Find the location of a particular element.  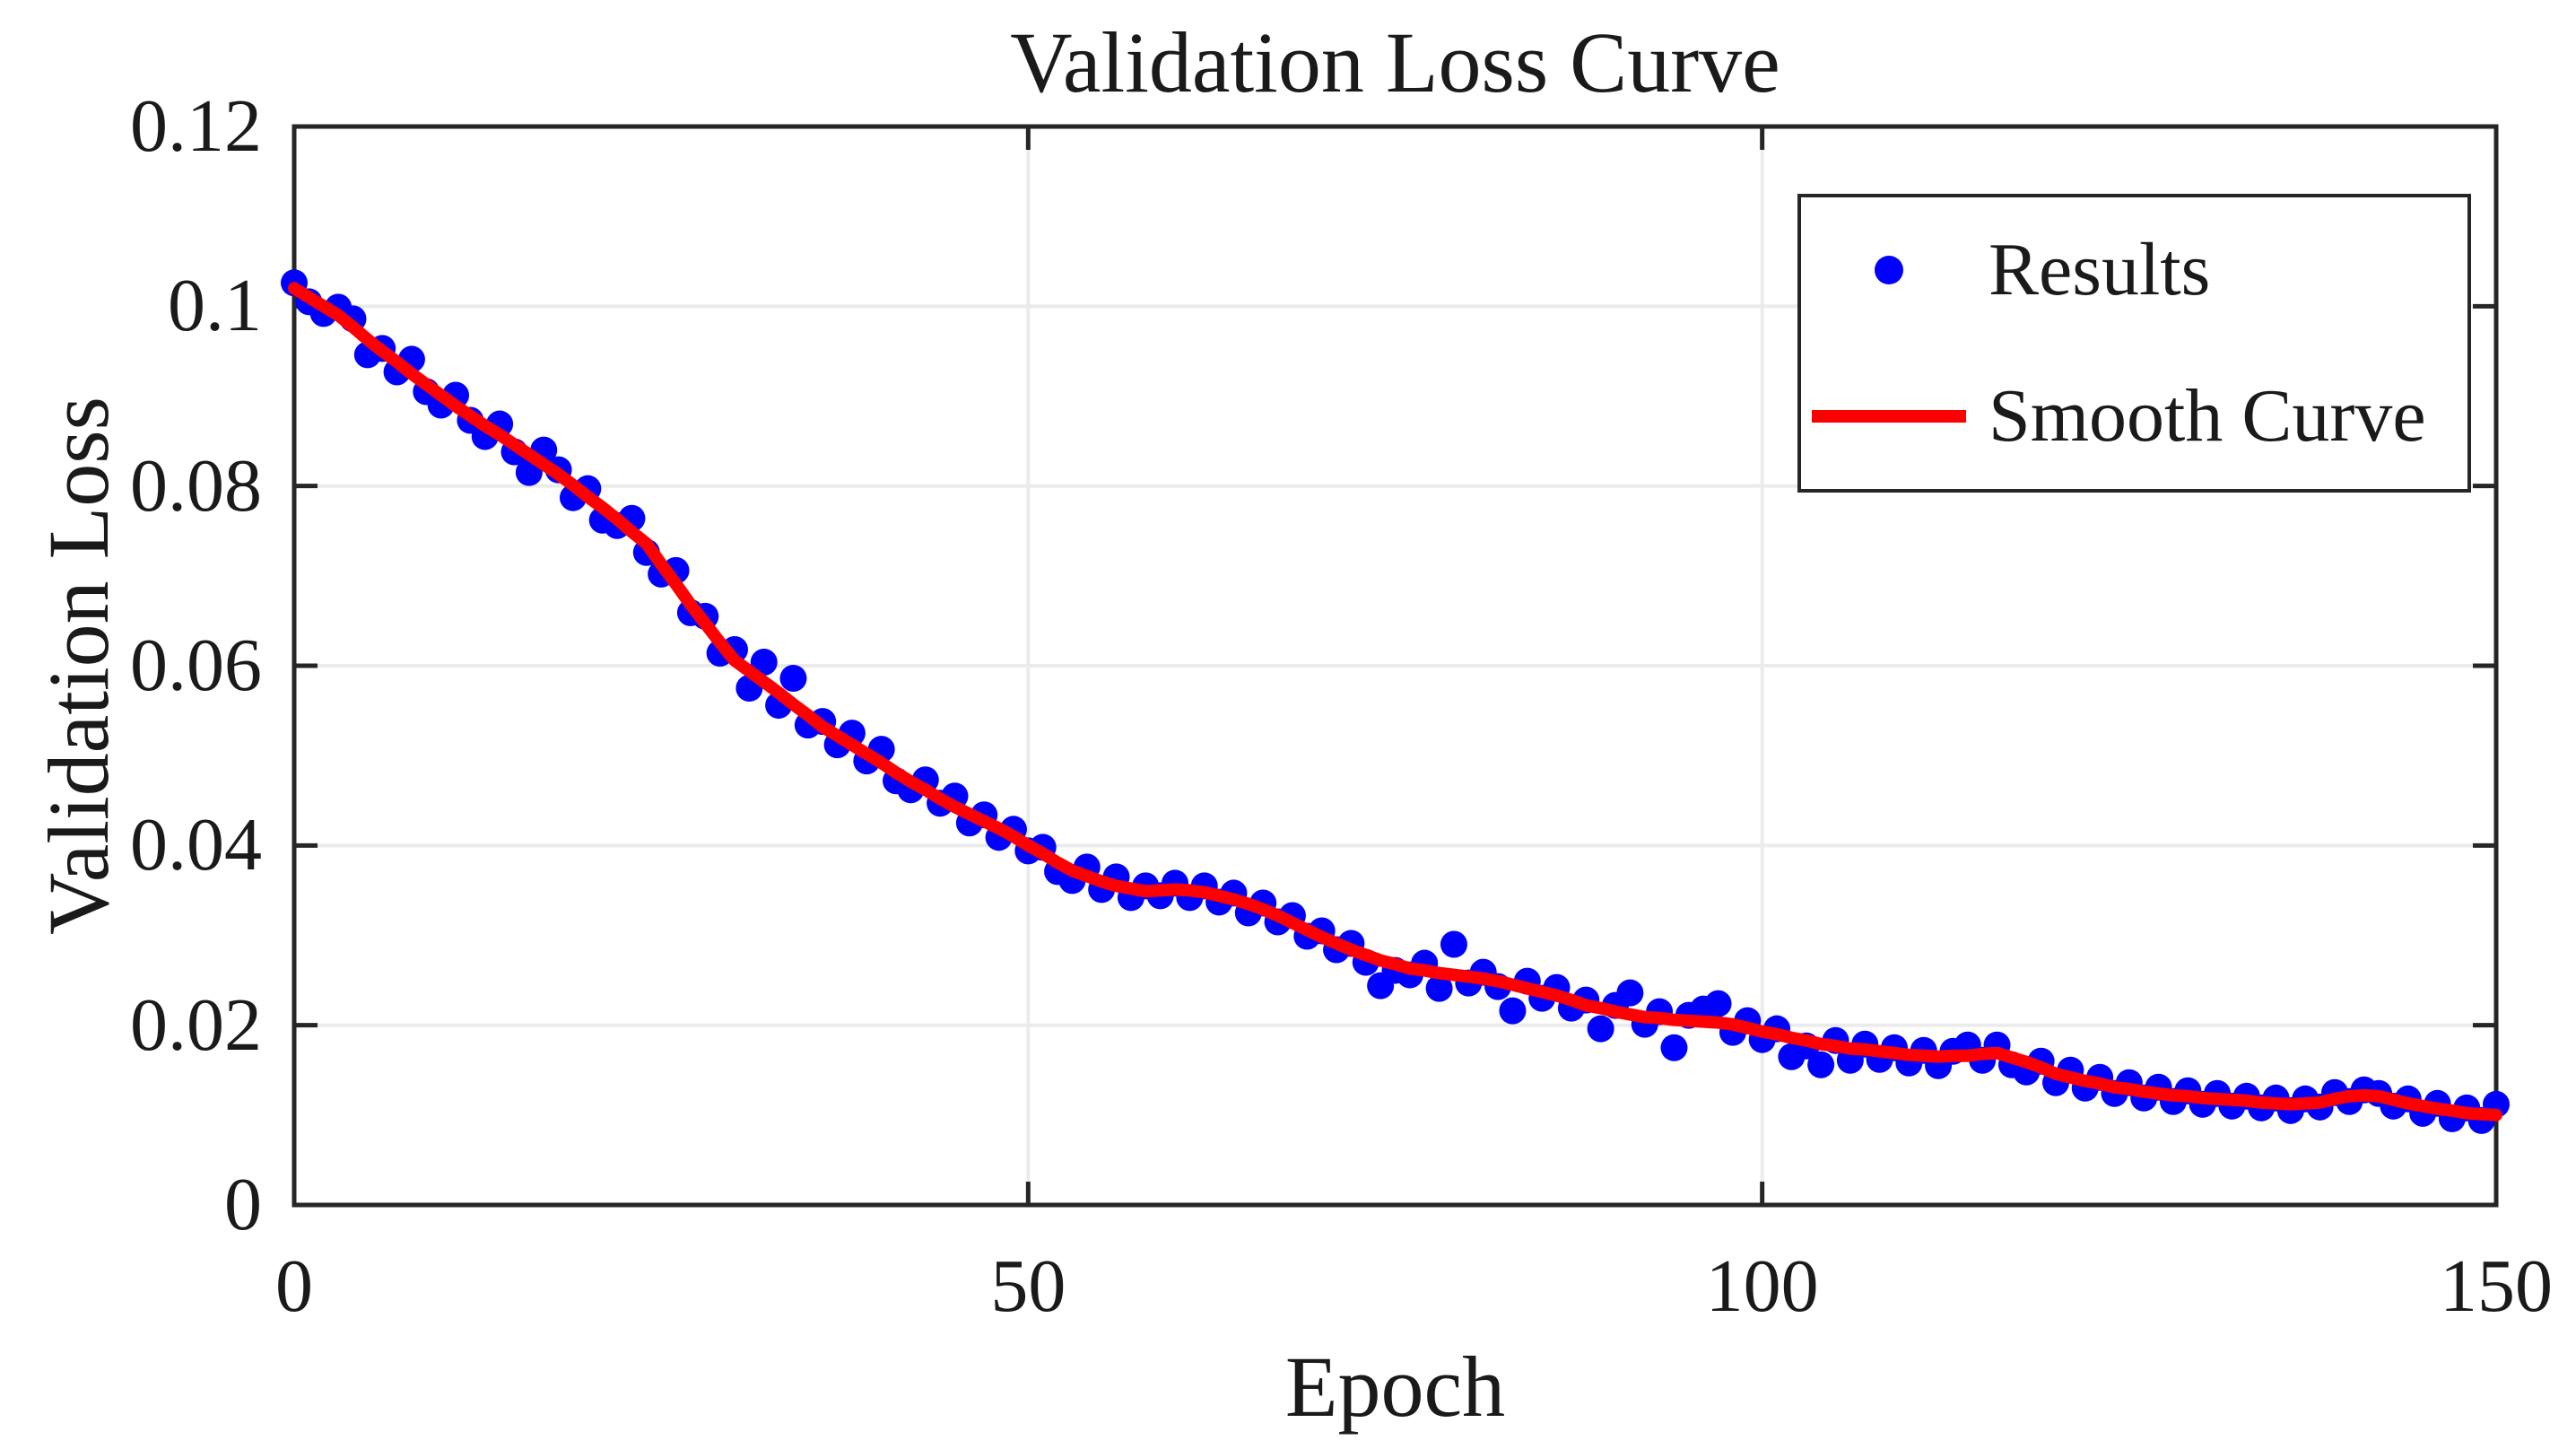

chart-title: Validation Loss Curve is located at coordinates (1395, 62).